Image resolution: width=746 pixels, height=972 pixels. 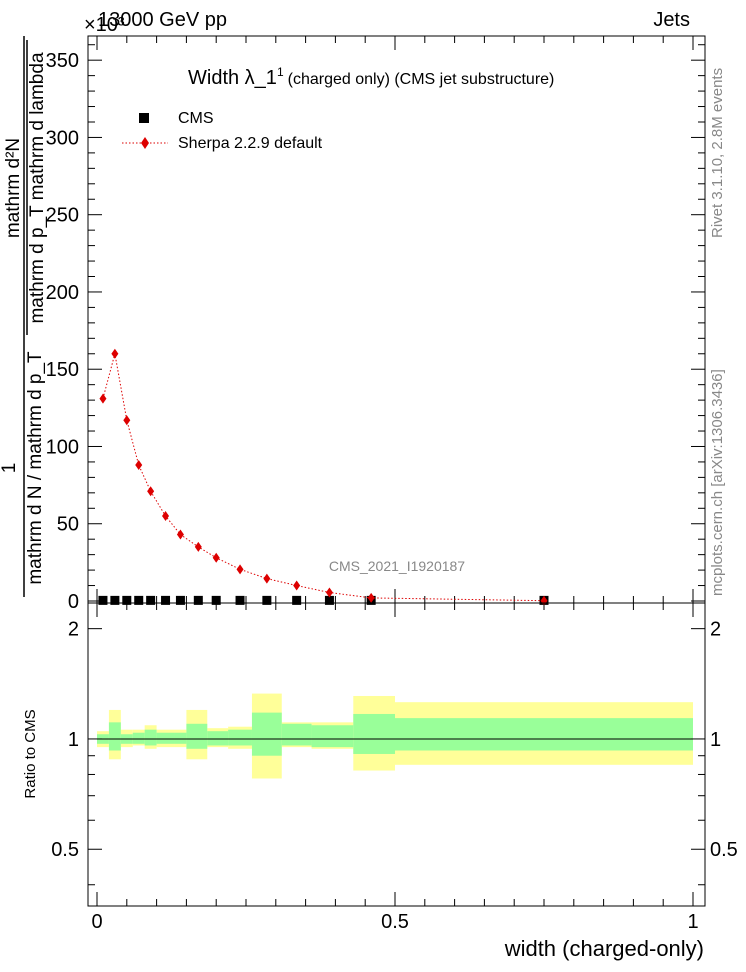 I want to click on exponent-label: ×10³, so click(x=104, y=25).